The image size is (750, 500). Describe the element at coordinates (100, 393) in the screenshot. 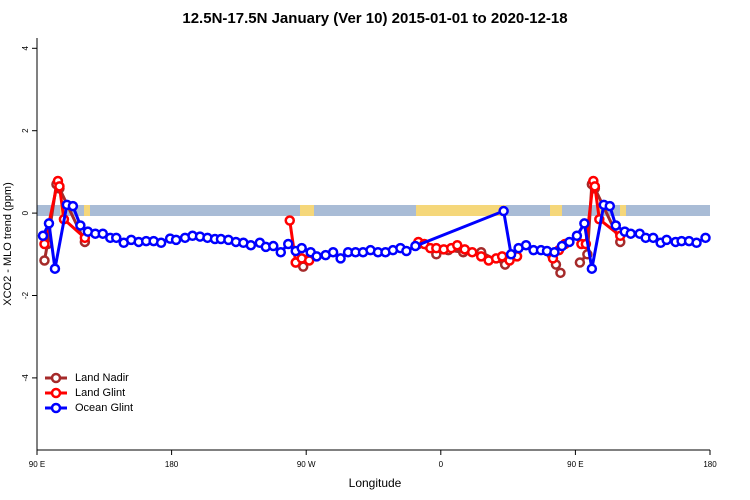

I see `legend-label: Land Glint` at that location.